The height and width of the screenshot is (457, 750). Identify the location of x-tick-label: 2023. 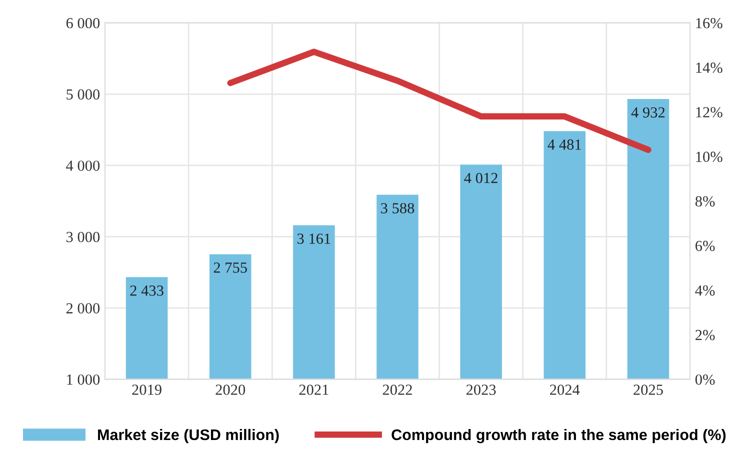
(481, 389).